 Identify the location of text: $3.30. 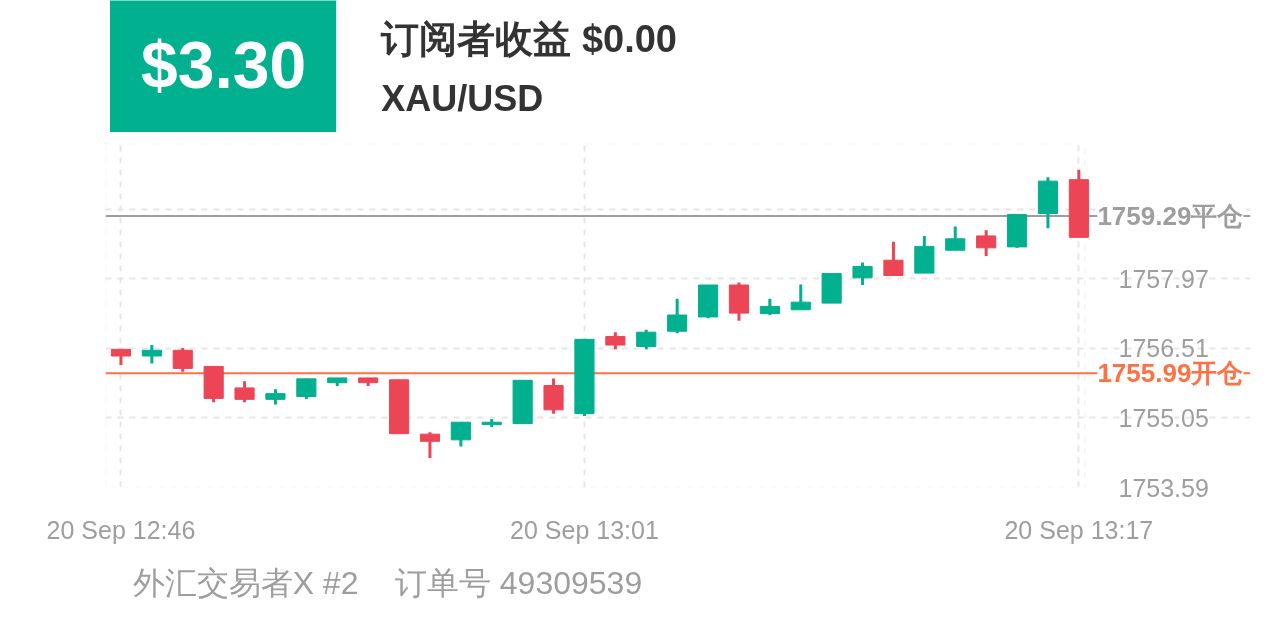
(223, 65).